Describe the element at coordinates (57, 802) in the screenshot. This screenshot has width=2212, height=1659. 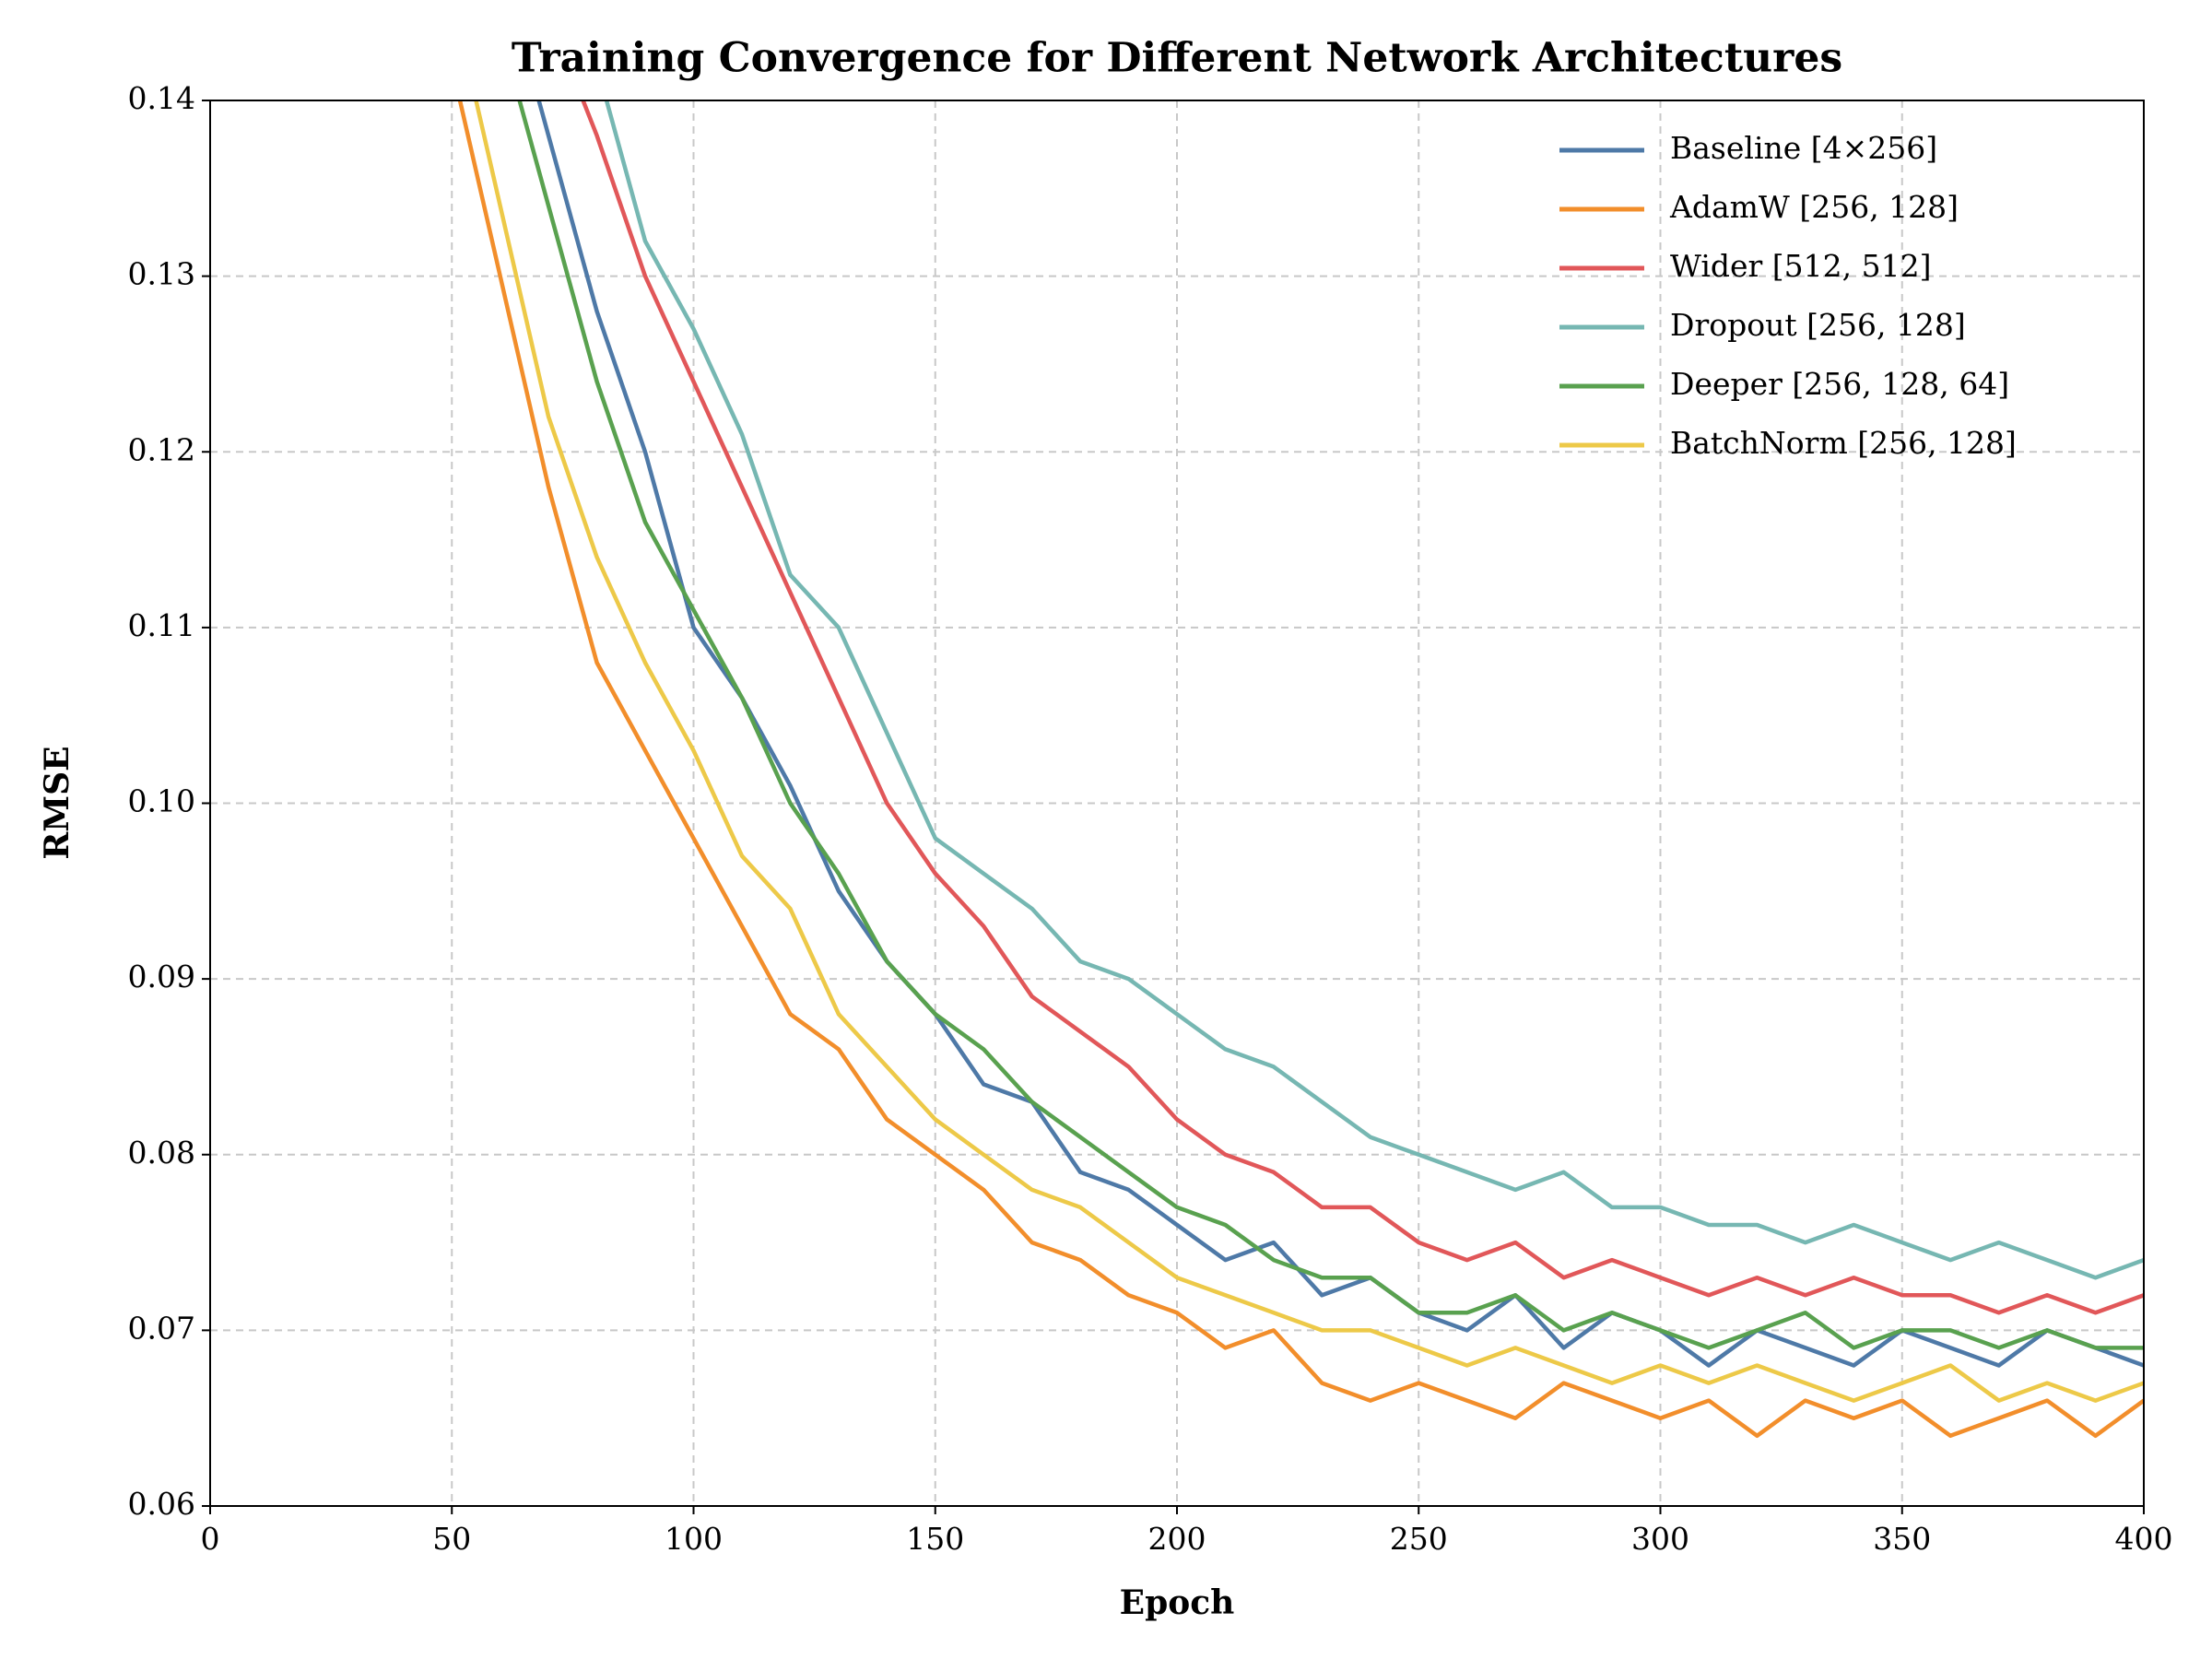
I see `y-axis-label: RMSE` at that location.